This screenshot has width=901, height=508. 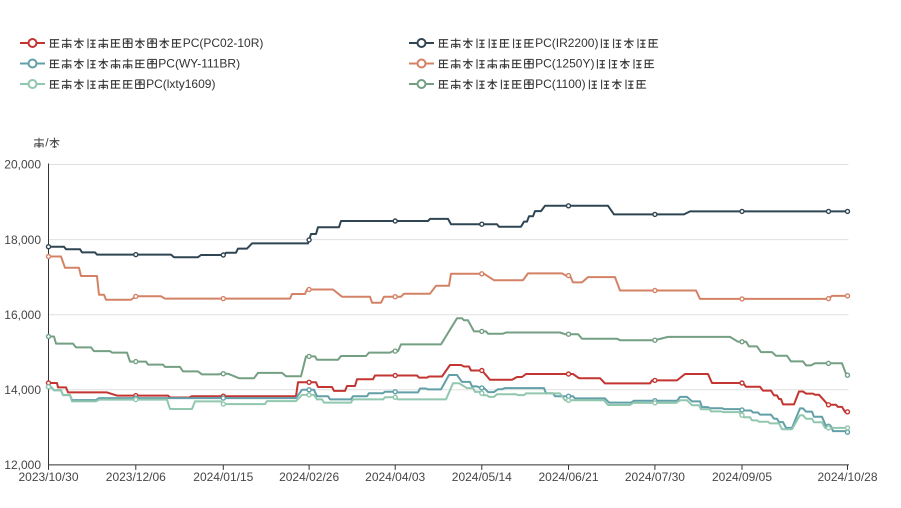 What do you see at coordinates (847, 477) in the screenshot?
I see `svg-text: 2024/10/28` at bounding box center [847, 477].